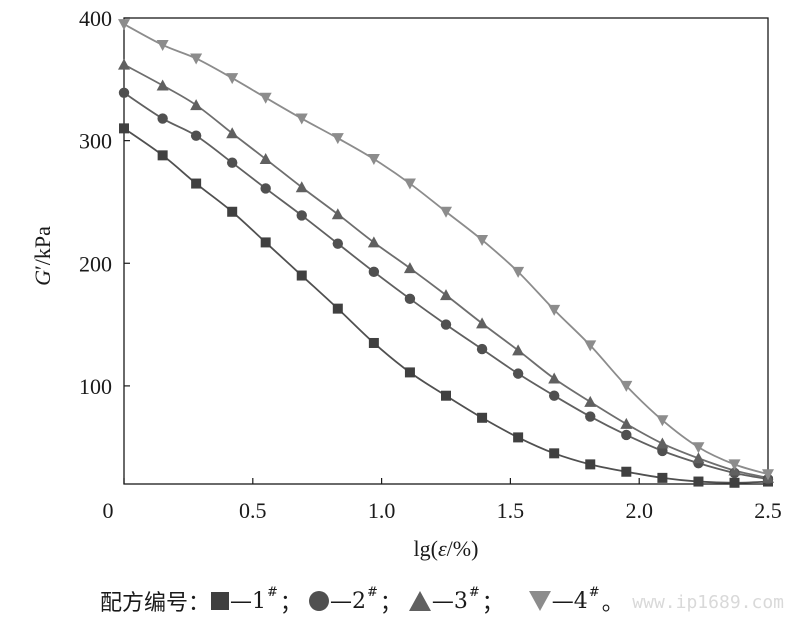 The image size is (800, 626). I want to click on watermark: www.ip1689.com, so click(708, 602).